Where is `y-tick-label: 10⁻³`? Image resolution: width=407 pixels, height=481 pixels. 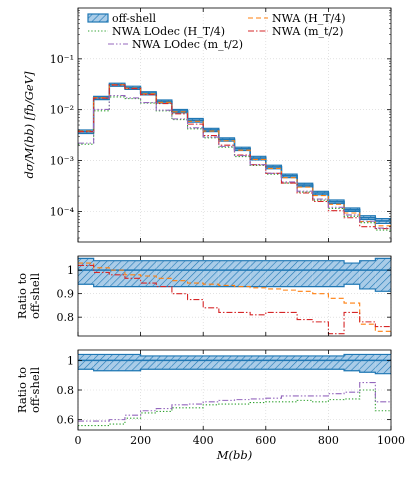 y-tick-label: 10⁻³ is located at coordinates (62, 161).